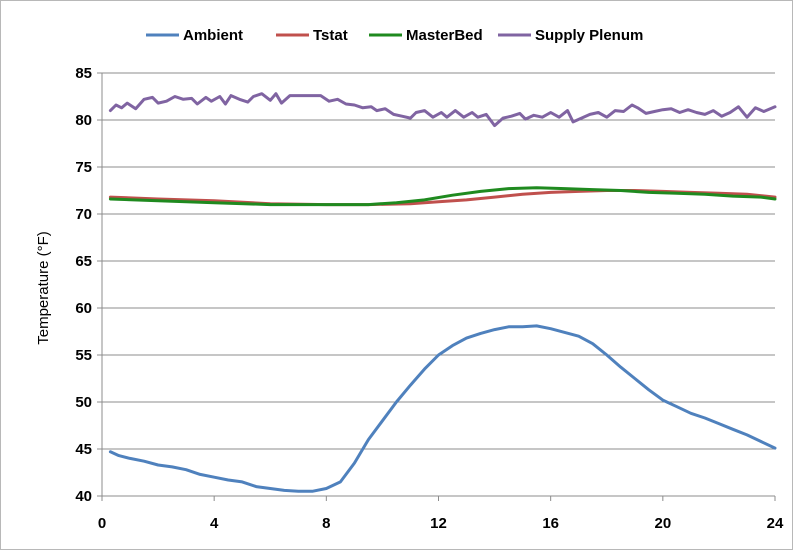 This screenshot has width=793, height=550. I want to click on y-tick-label-60: 60, so click(83, 308).